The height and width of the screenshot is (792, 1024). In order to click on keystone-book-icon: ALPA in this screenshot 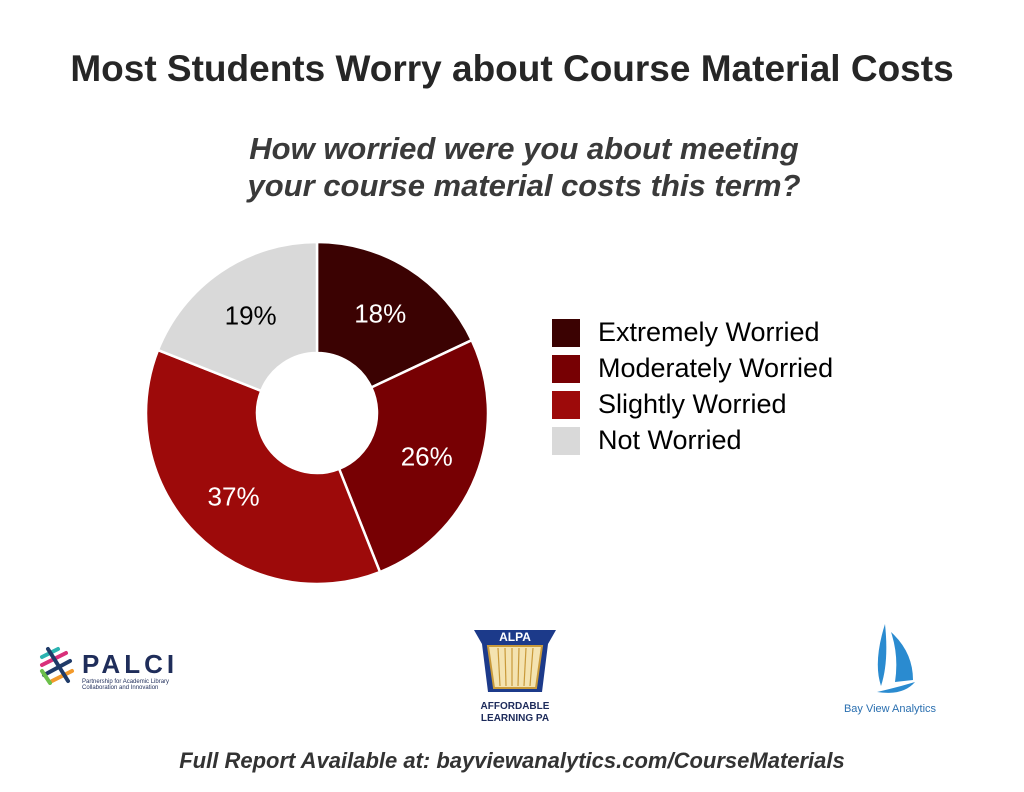, I will do `click(515, 661)`.